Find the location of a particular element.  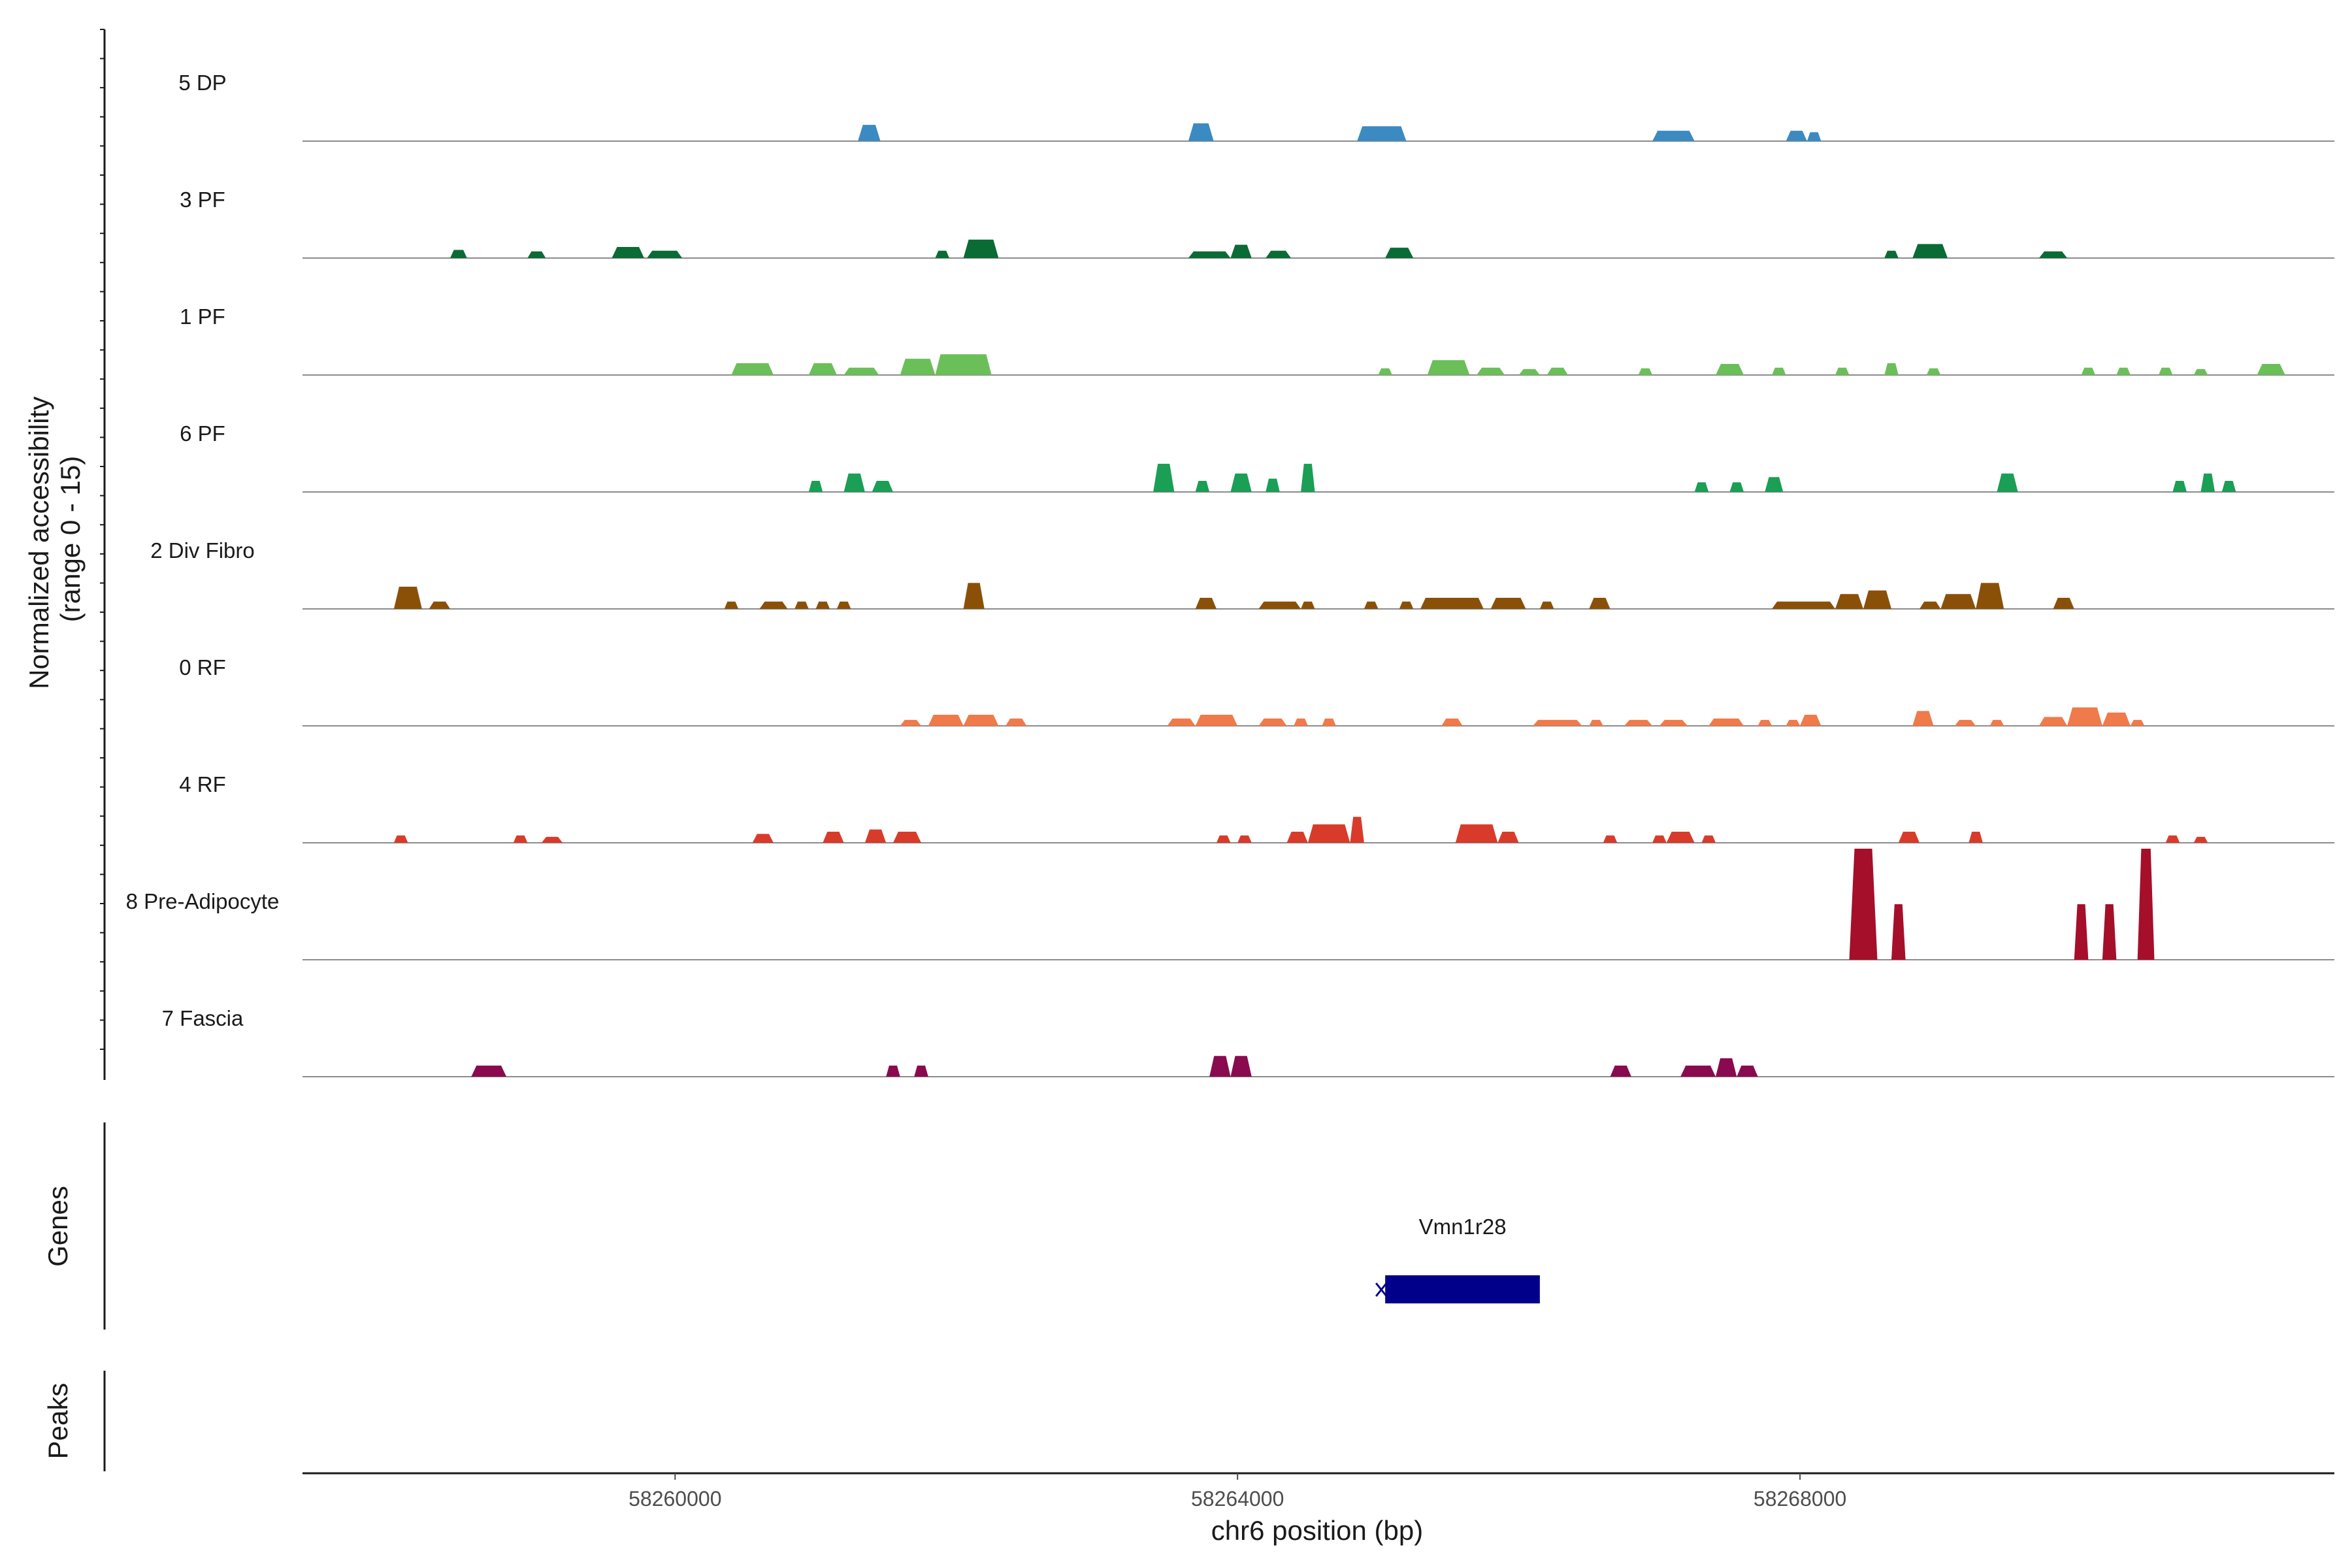

x-tick-label: 58260000 is located at coordinates (675, 1499).